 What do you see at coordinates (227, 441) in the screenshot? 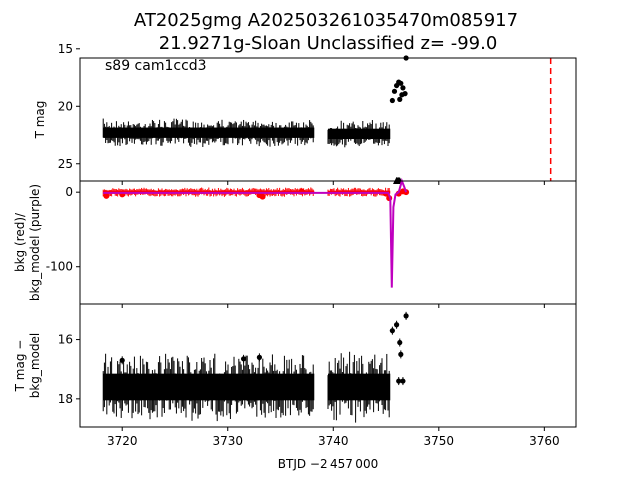
I see `x-tick-label: 3730` at bounding box center [227, 441].